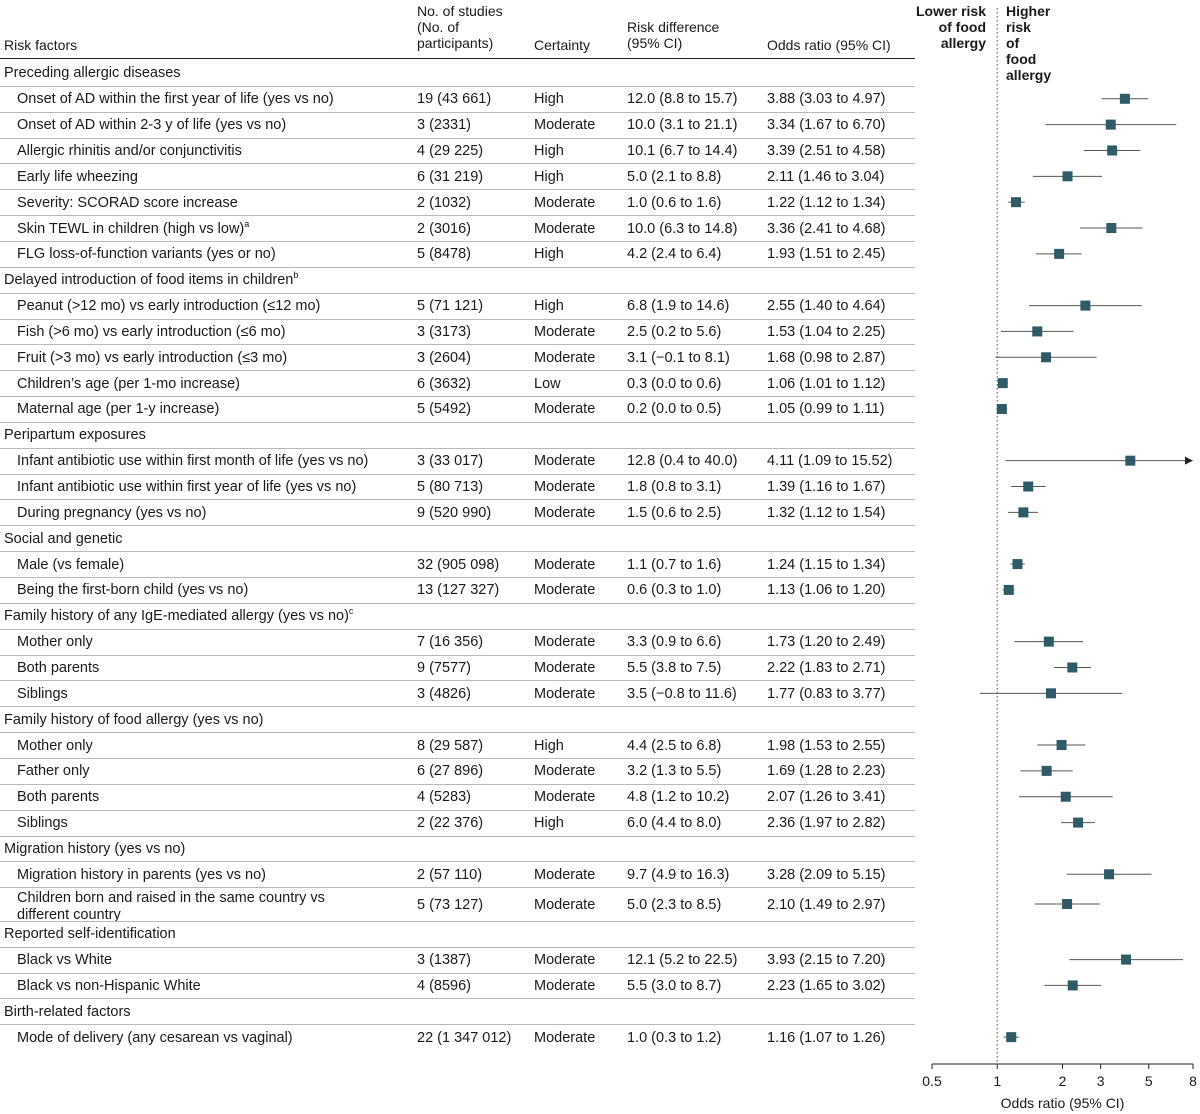 This screenshot has height=1114, width=1200. I want to click on odds-ratio-cell: 1.93 (1.51 to 2.45), so click(826, 254).